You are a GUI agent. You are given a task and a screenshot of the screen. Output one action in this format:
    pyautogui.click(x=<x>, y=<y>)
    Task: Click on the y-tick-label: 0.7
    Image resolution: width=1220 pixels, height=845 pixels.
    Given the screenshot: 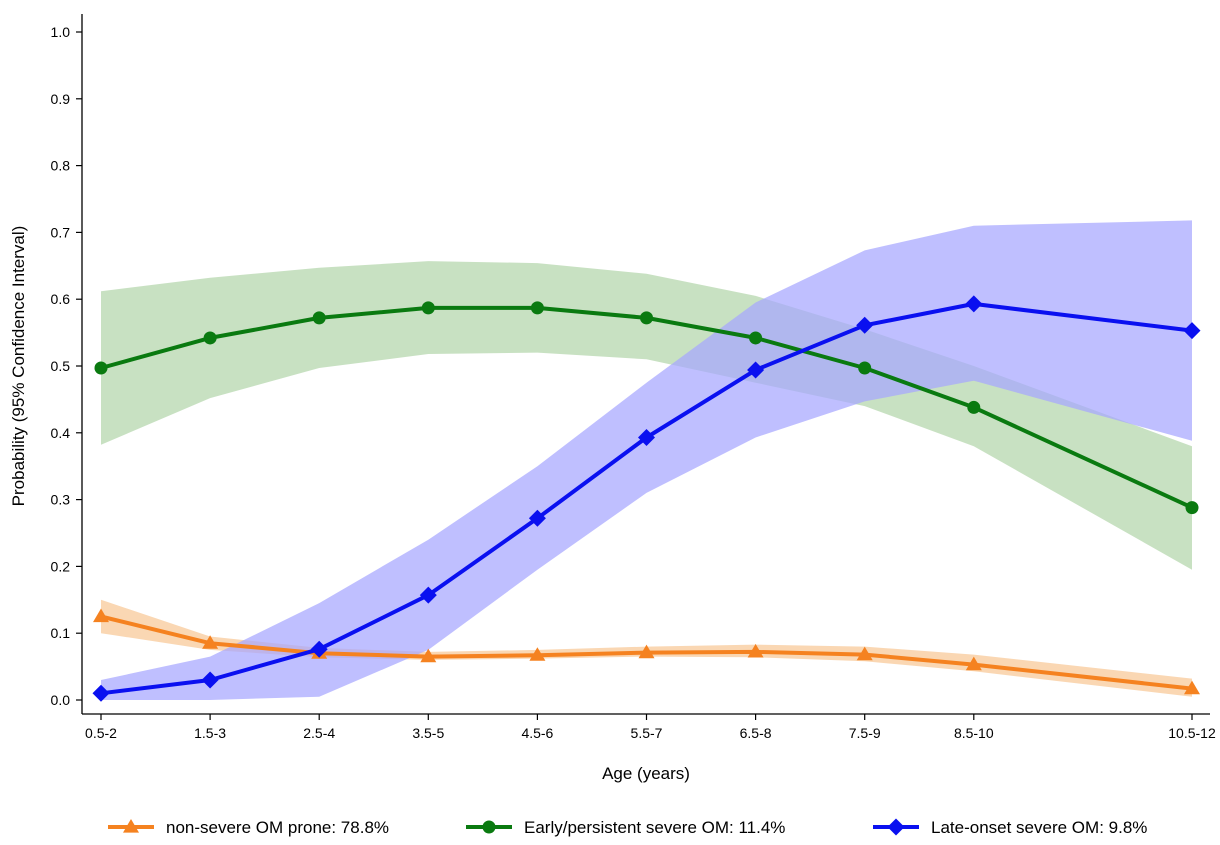 What is the action you would take?
    pyautogui.click(x=61, y=232)
    